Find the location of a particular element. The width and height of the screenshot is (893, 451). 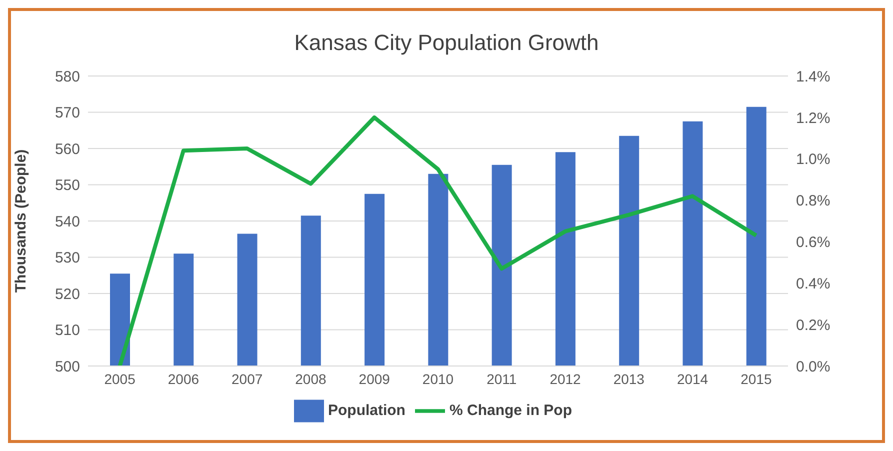

x-tick-label: 2009 is located at coordinates (374, 378).